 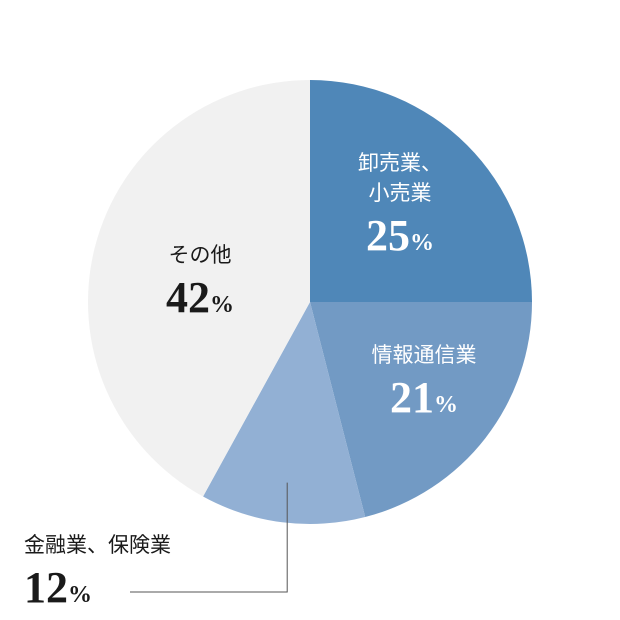 What do you see at coordinates (400, 163) in the screenshot?
I see `label-wholesale-retail-name-1: 卸売業、` at bounding box center [400, 163].